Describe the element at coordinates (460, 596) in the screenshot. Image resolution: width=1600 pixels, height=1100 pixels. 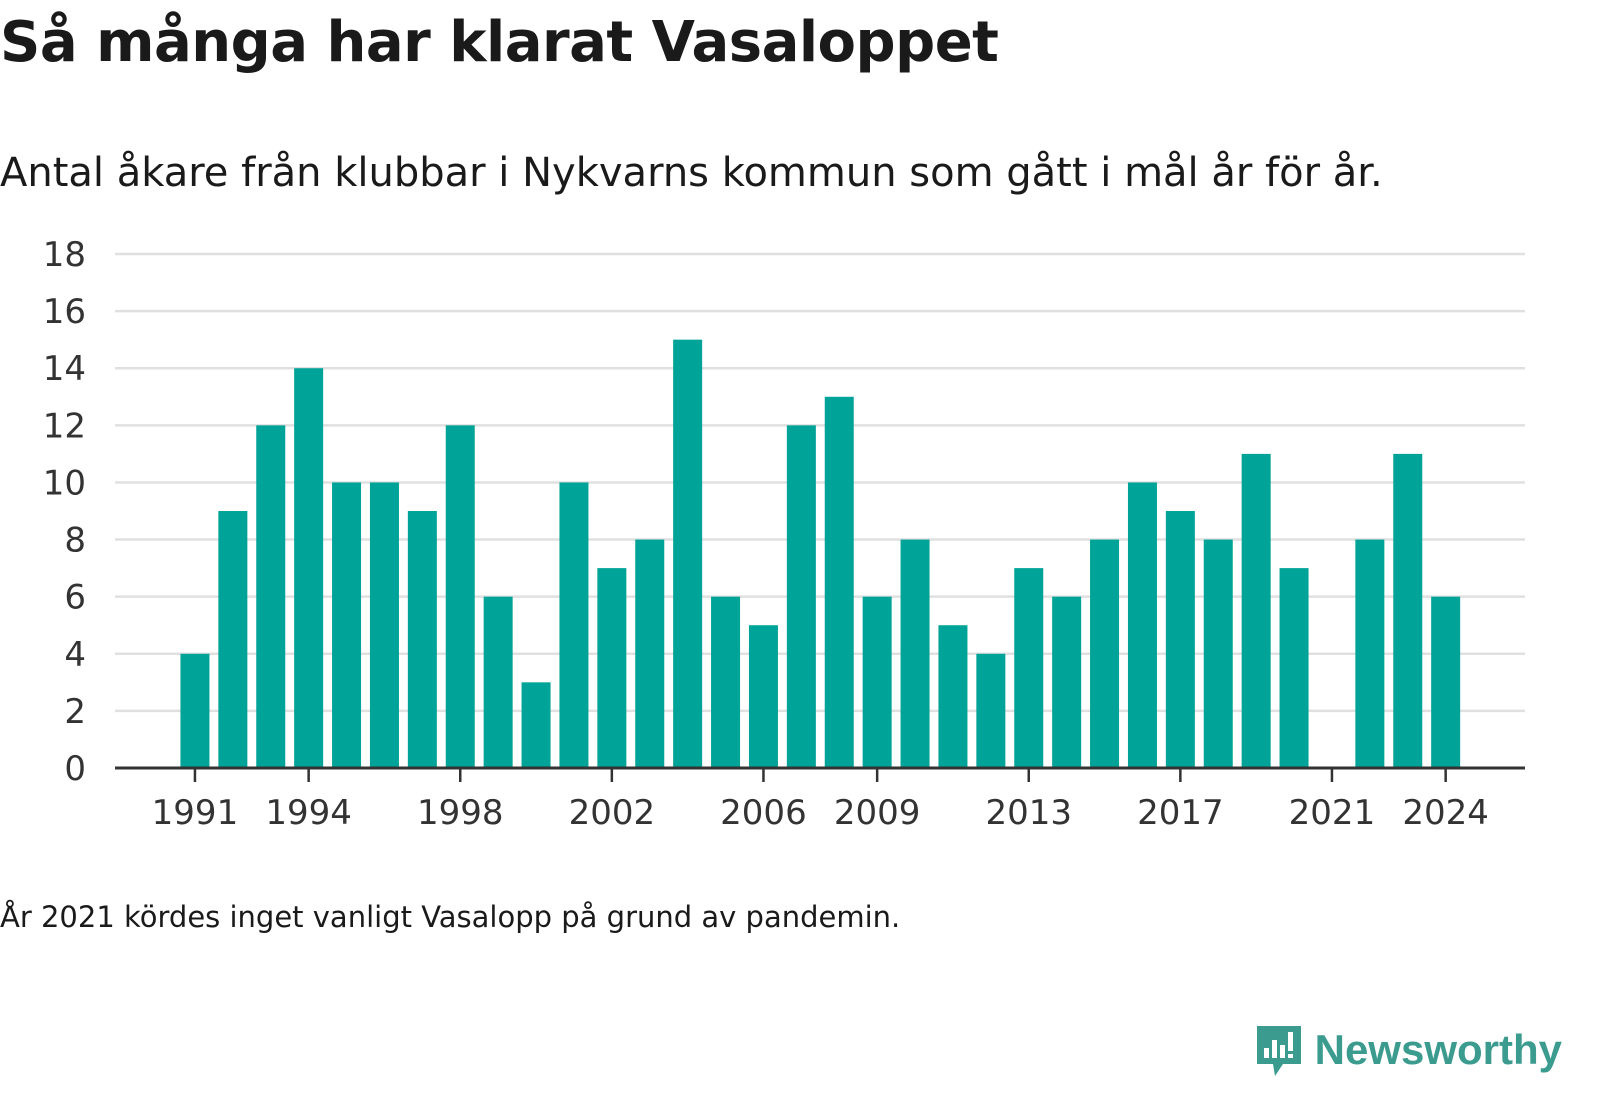
I see `bar-1998` at that location.